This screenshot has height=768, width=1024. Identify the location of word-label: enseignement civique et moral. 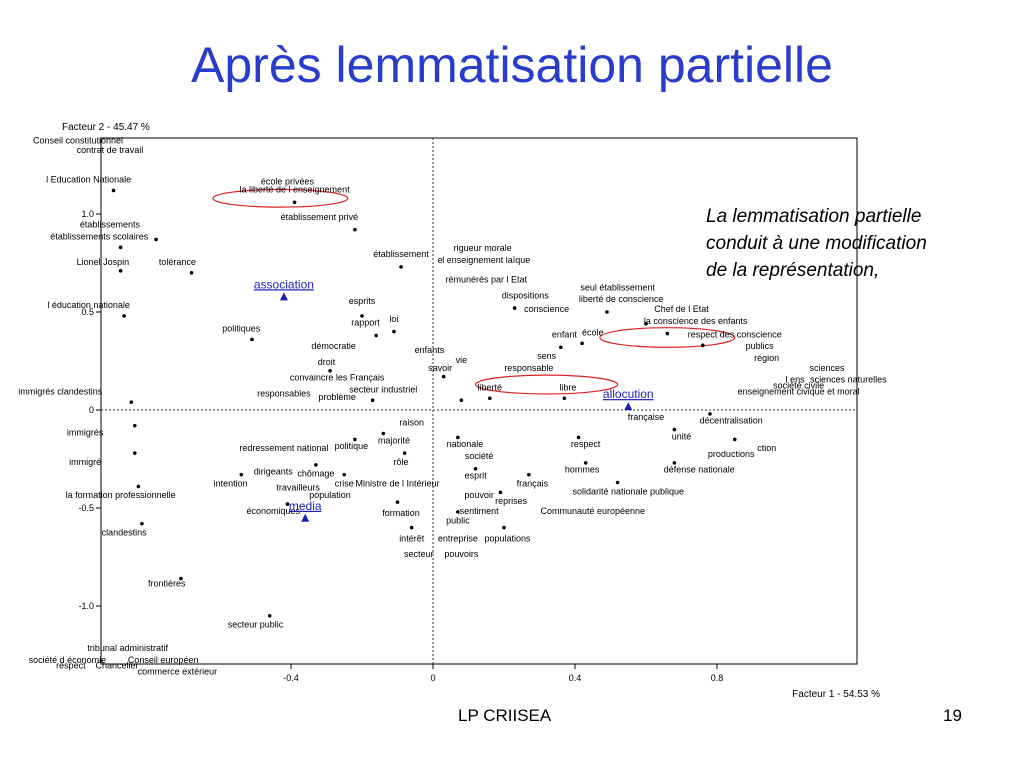
(799, 391).